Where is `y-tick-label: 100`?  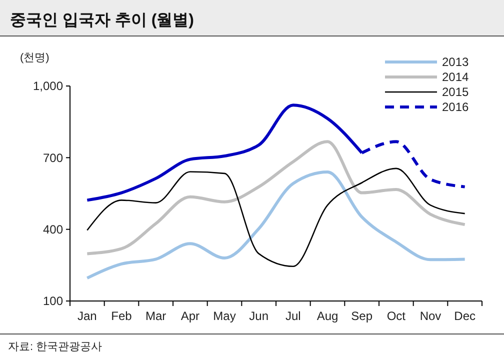 y-tick-label: 100 is located at coordinates (53, 301).